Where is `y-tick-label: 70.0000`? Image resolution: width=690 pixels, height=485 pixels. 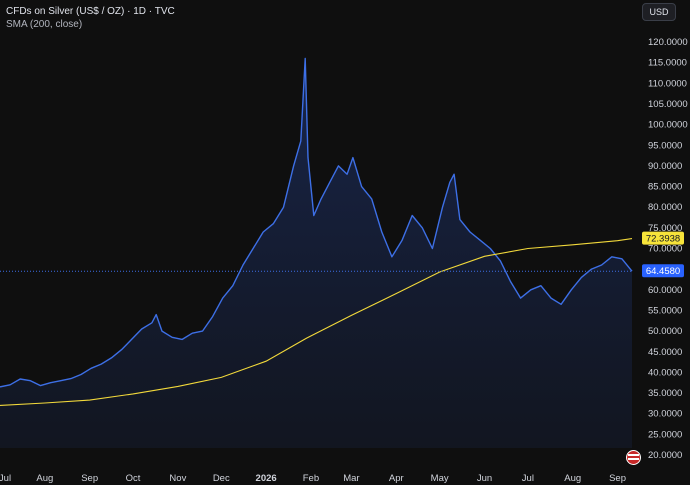
y-tick-label: 70.0000 is located at coordinates (665, 249).